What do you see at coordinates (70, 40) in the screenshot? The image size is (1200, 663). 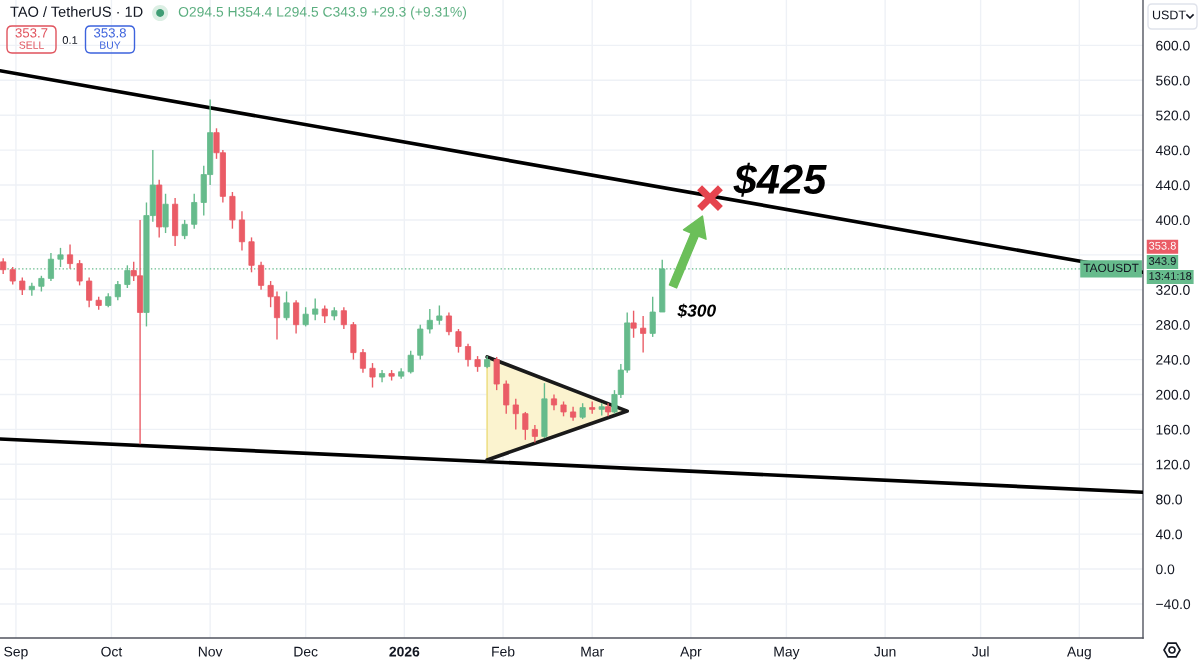 I see `annotation: 0.1` at bounding box center [70, 40].